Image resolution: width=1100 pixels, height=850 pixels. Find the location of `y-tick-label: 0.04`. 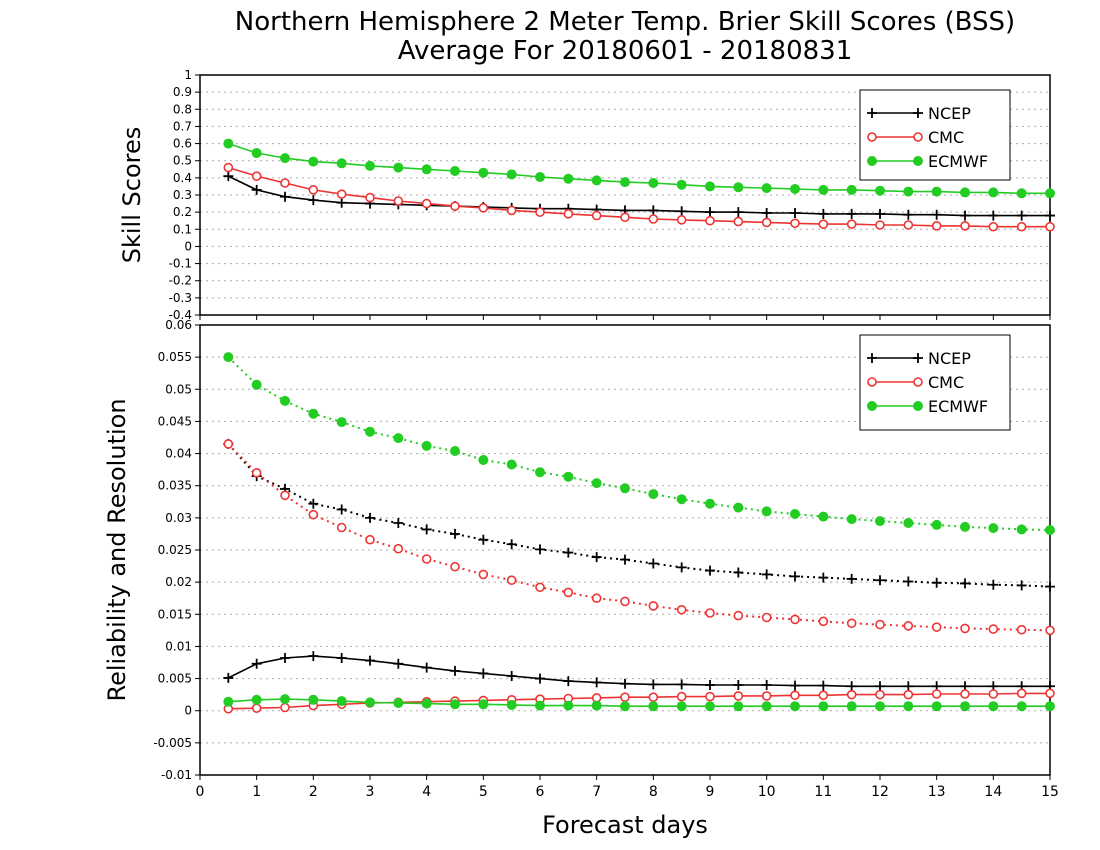

y-tick-label: 0.04 is located at coordinates (178, 454).